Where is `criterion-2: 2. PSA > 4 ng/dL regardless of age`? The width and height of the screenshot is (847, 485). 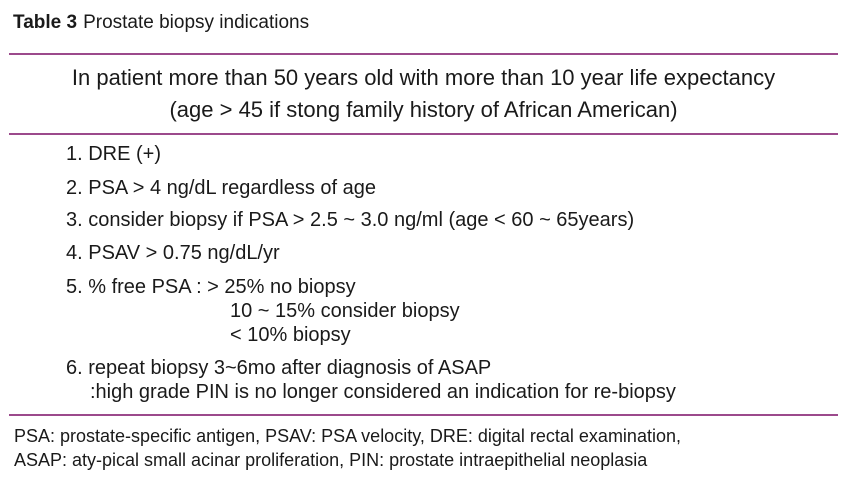
criterion-2: 2. PSA > 4 ng/dL regardless of age is located at coordinates (221, 188).